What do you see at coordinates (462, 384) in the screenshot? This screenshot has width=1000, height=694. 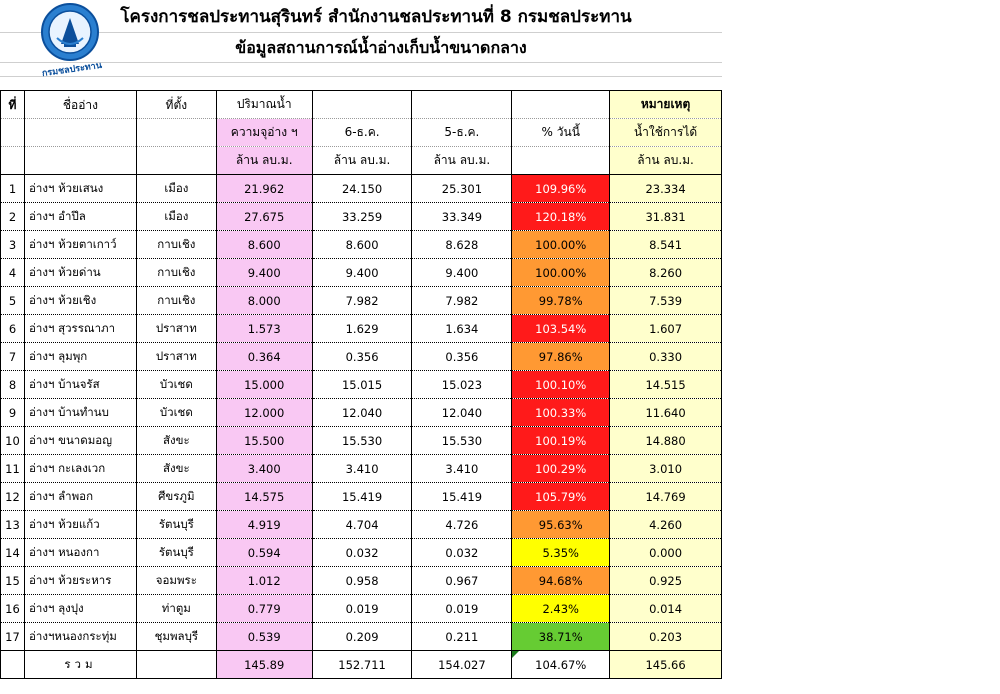 I see `volume-date2-value: 15.023` at bounding box center [462, 384].